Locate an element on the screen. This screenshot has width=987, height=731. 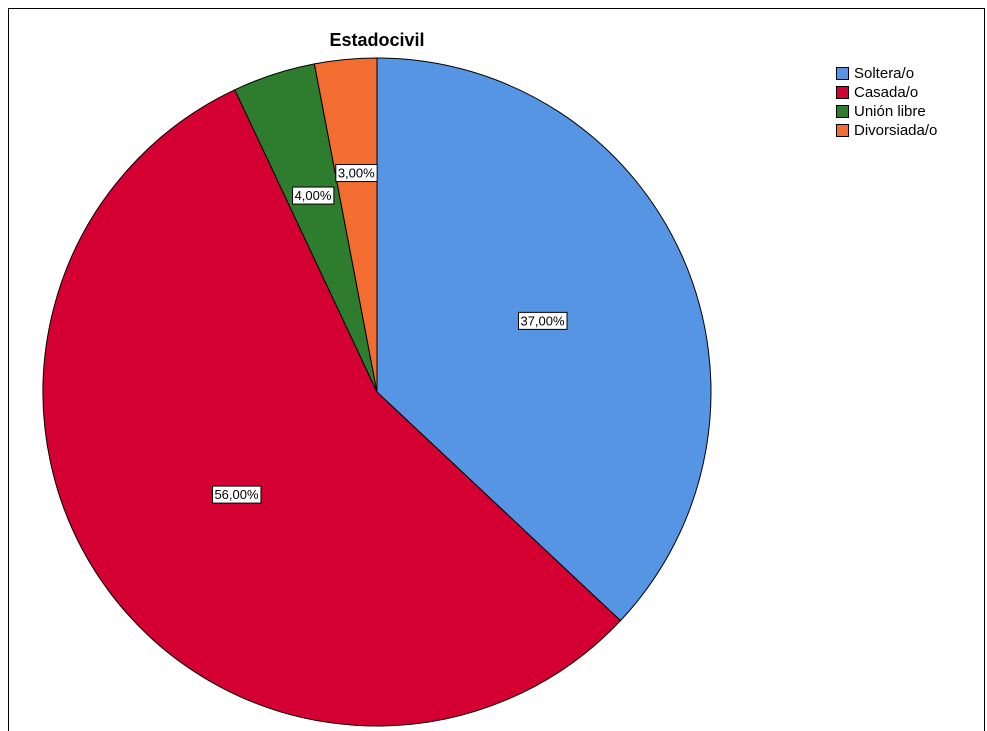
slice-data-label-1: 37,00% is located at coordinates (542, 320).